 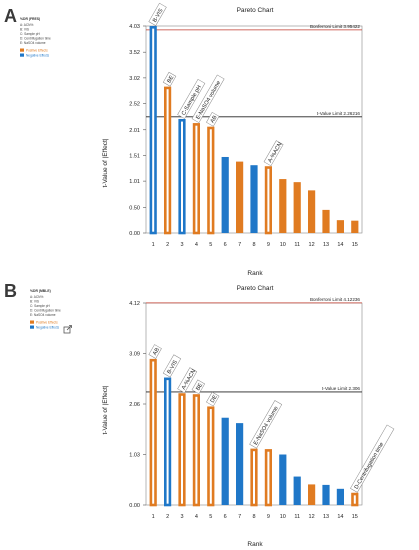 I want to click on bar-label: D-Centrifugation time, so click(x=372, y=458).